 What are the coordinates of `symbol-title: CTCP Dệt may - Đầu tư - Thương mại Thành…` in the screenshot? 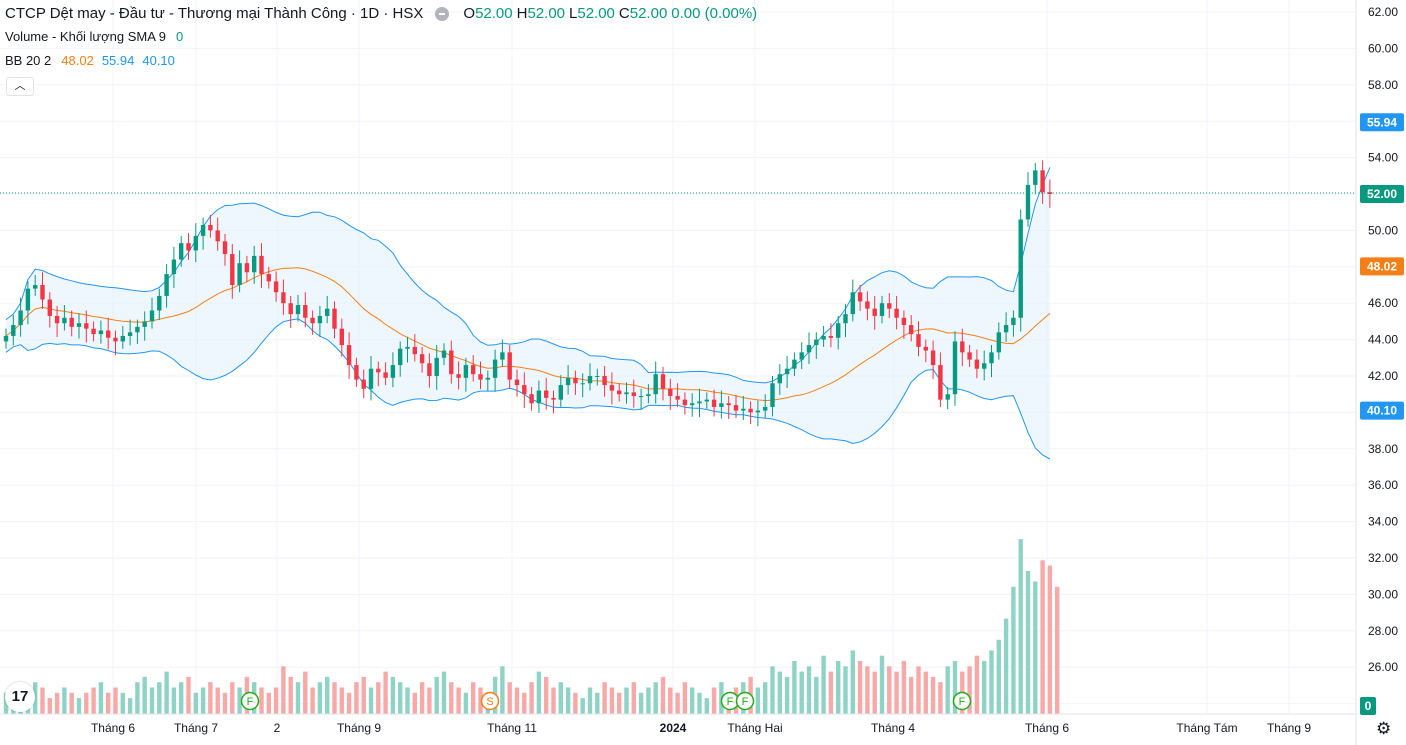 It's located at (214, 13).